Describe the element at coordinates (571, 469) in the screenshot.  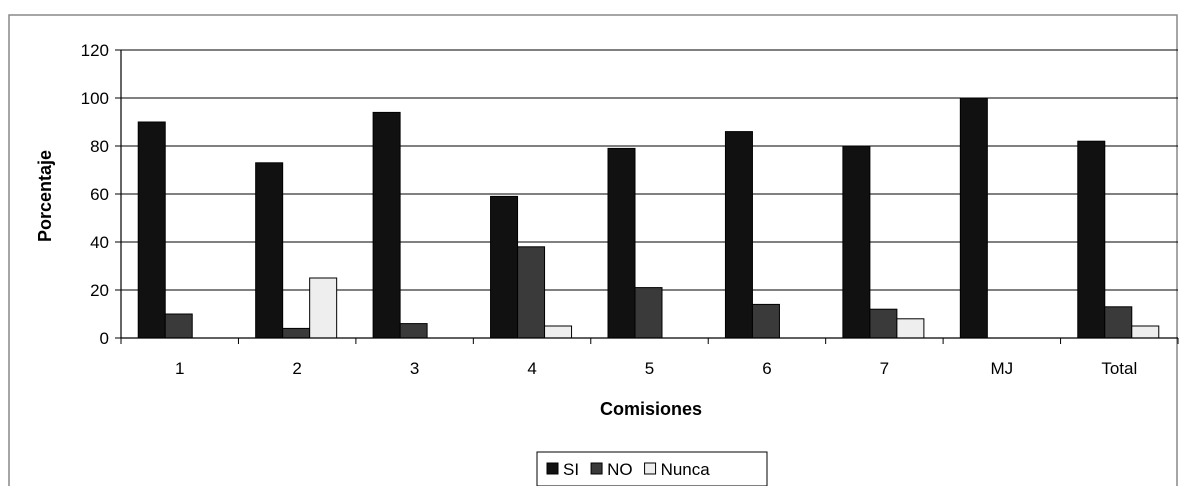
I see `legend-label-si: SI` at that location.